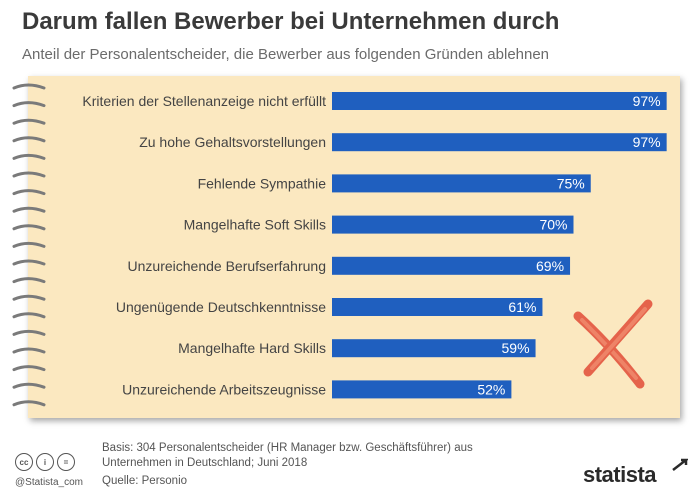 The width and height of the screenshot is (700, 499). I want to click on bar-value-label: 70%, so click(553, 225).